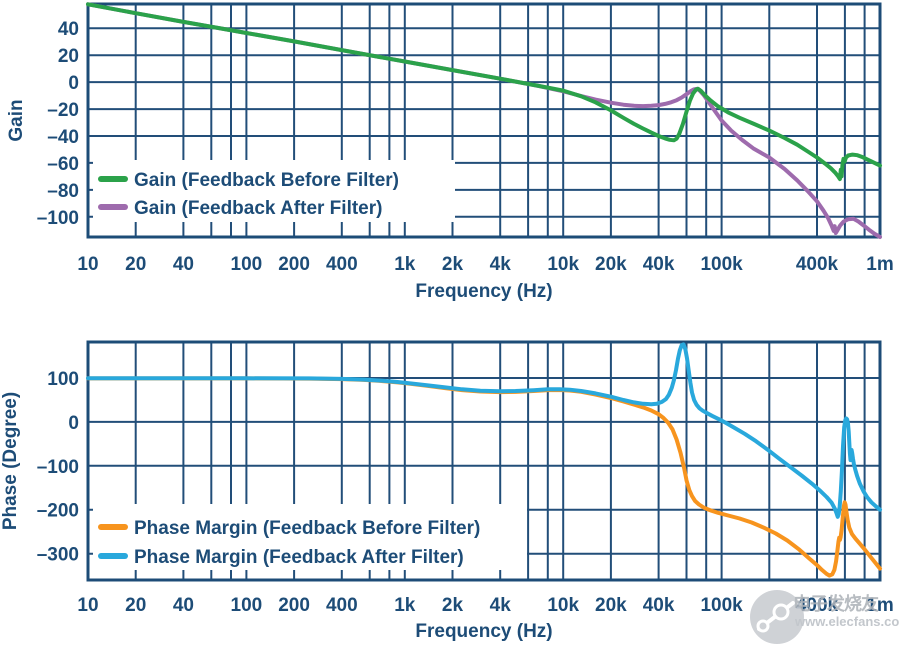  I want to click on legend-label: Gain (Feedback After Filter), so click(258, 208).